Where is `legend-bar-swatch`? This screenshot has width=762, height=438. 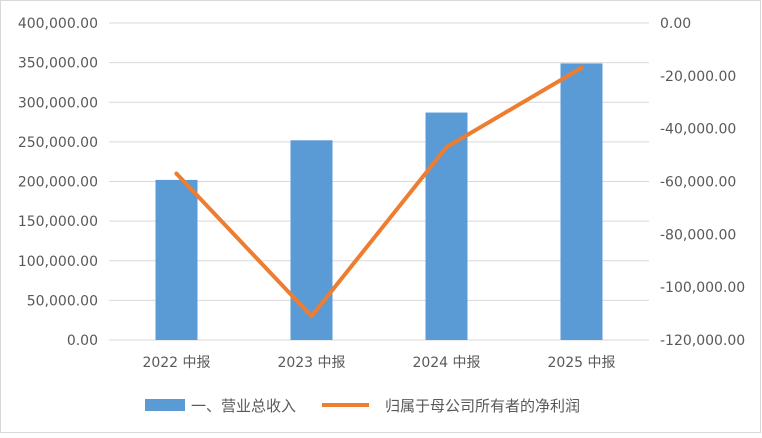
legend-bar-swatch is located at coordinates (165, 405).